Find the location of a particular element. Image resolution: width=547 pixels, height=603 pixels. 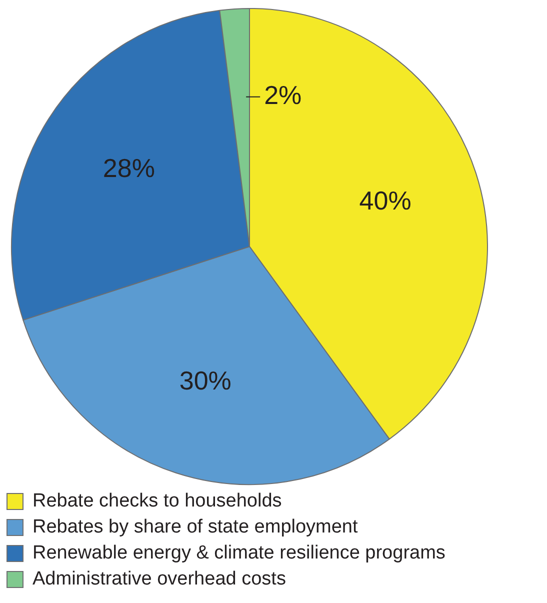

data-label: 30% is located at coordinates (205, 380).